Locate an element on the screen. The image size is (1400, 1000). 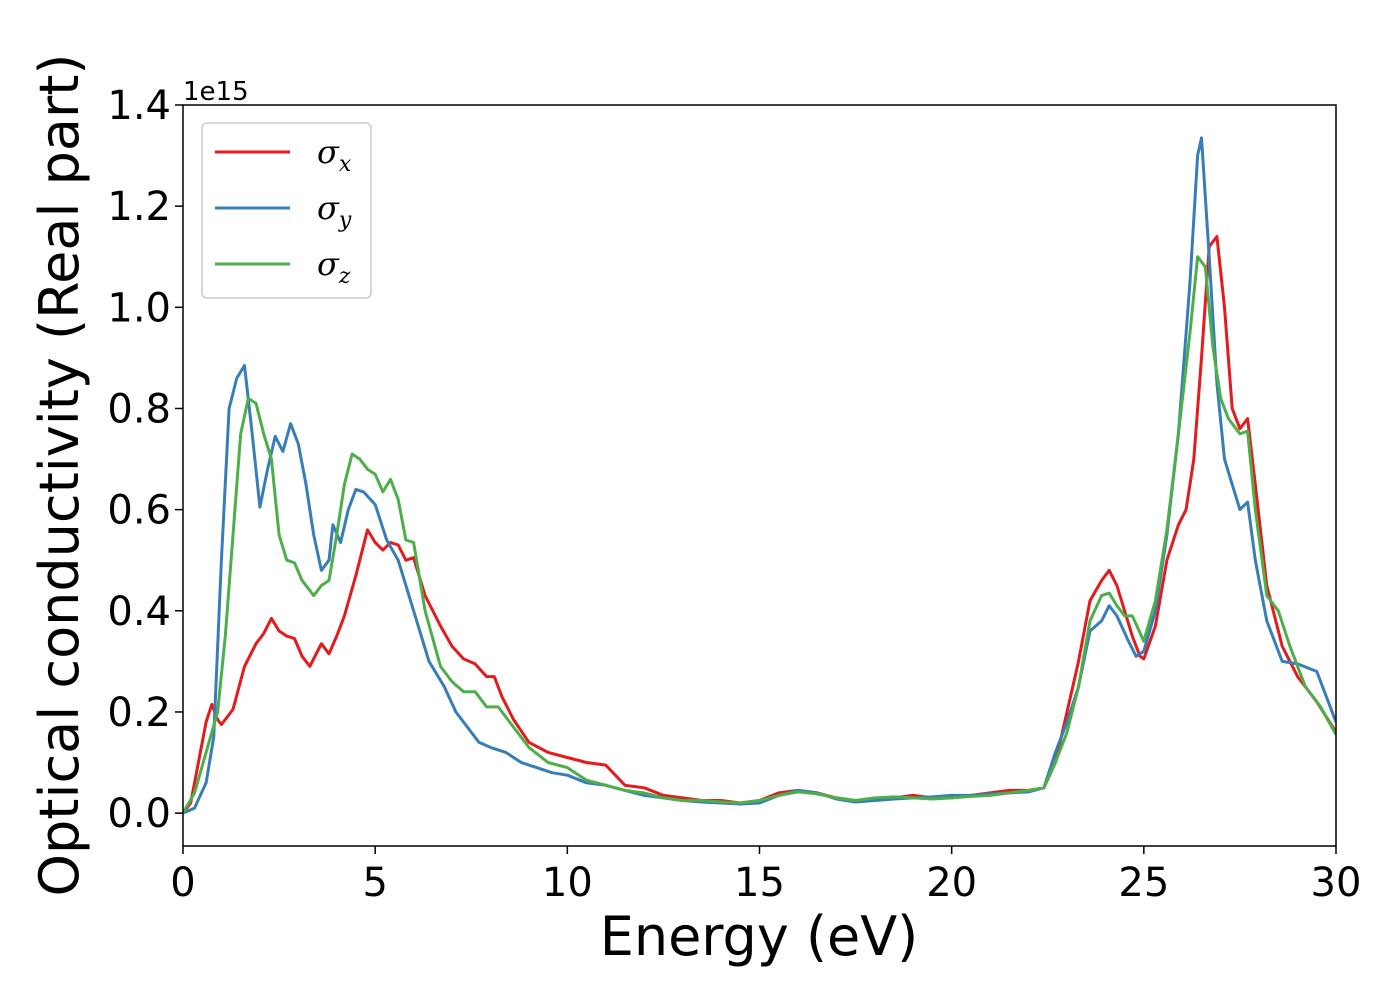
x-axis-ticks: 0 5 10 15 20 25 30 is located at coordinates (765, 876).